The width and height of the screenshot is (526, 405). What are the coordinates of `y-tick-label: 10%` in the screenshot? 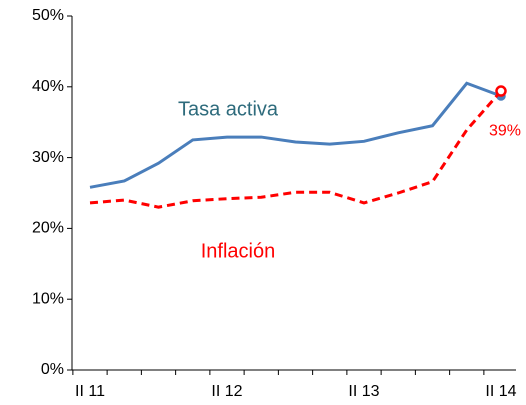 It's located at (48, 298).